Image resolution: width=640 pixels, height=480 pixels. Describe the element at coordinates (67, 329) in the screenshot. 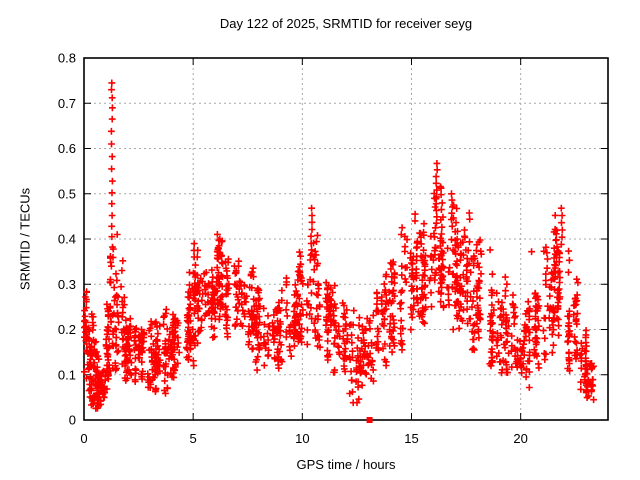

I see `svg-text: 0.2` at that location.